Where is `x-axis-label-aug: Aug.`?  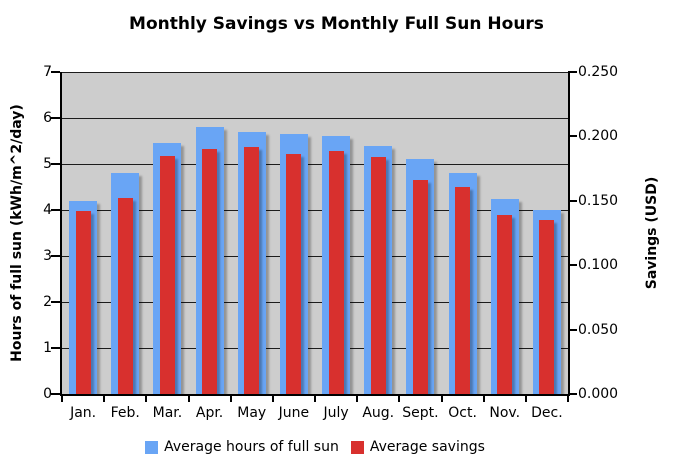
x-axis-label-aug: Aug. is located at coordinates (378, 413).